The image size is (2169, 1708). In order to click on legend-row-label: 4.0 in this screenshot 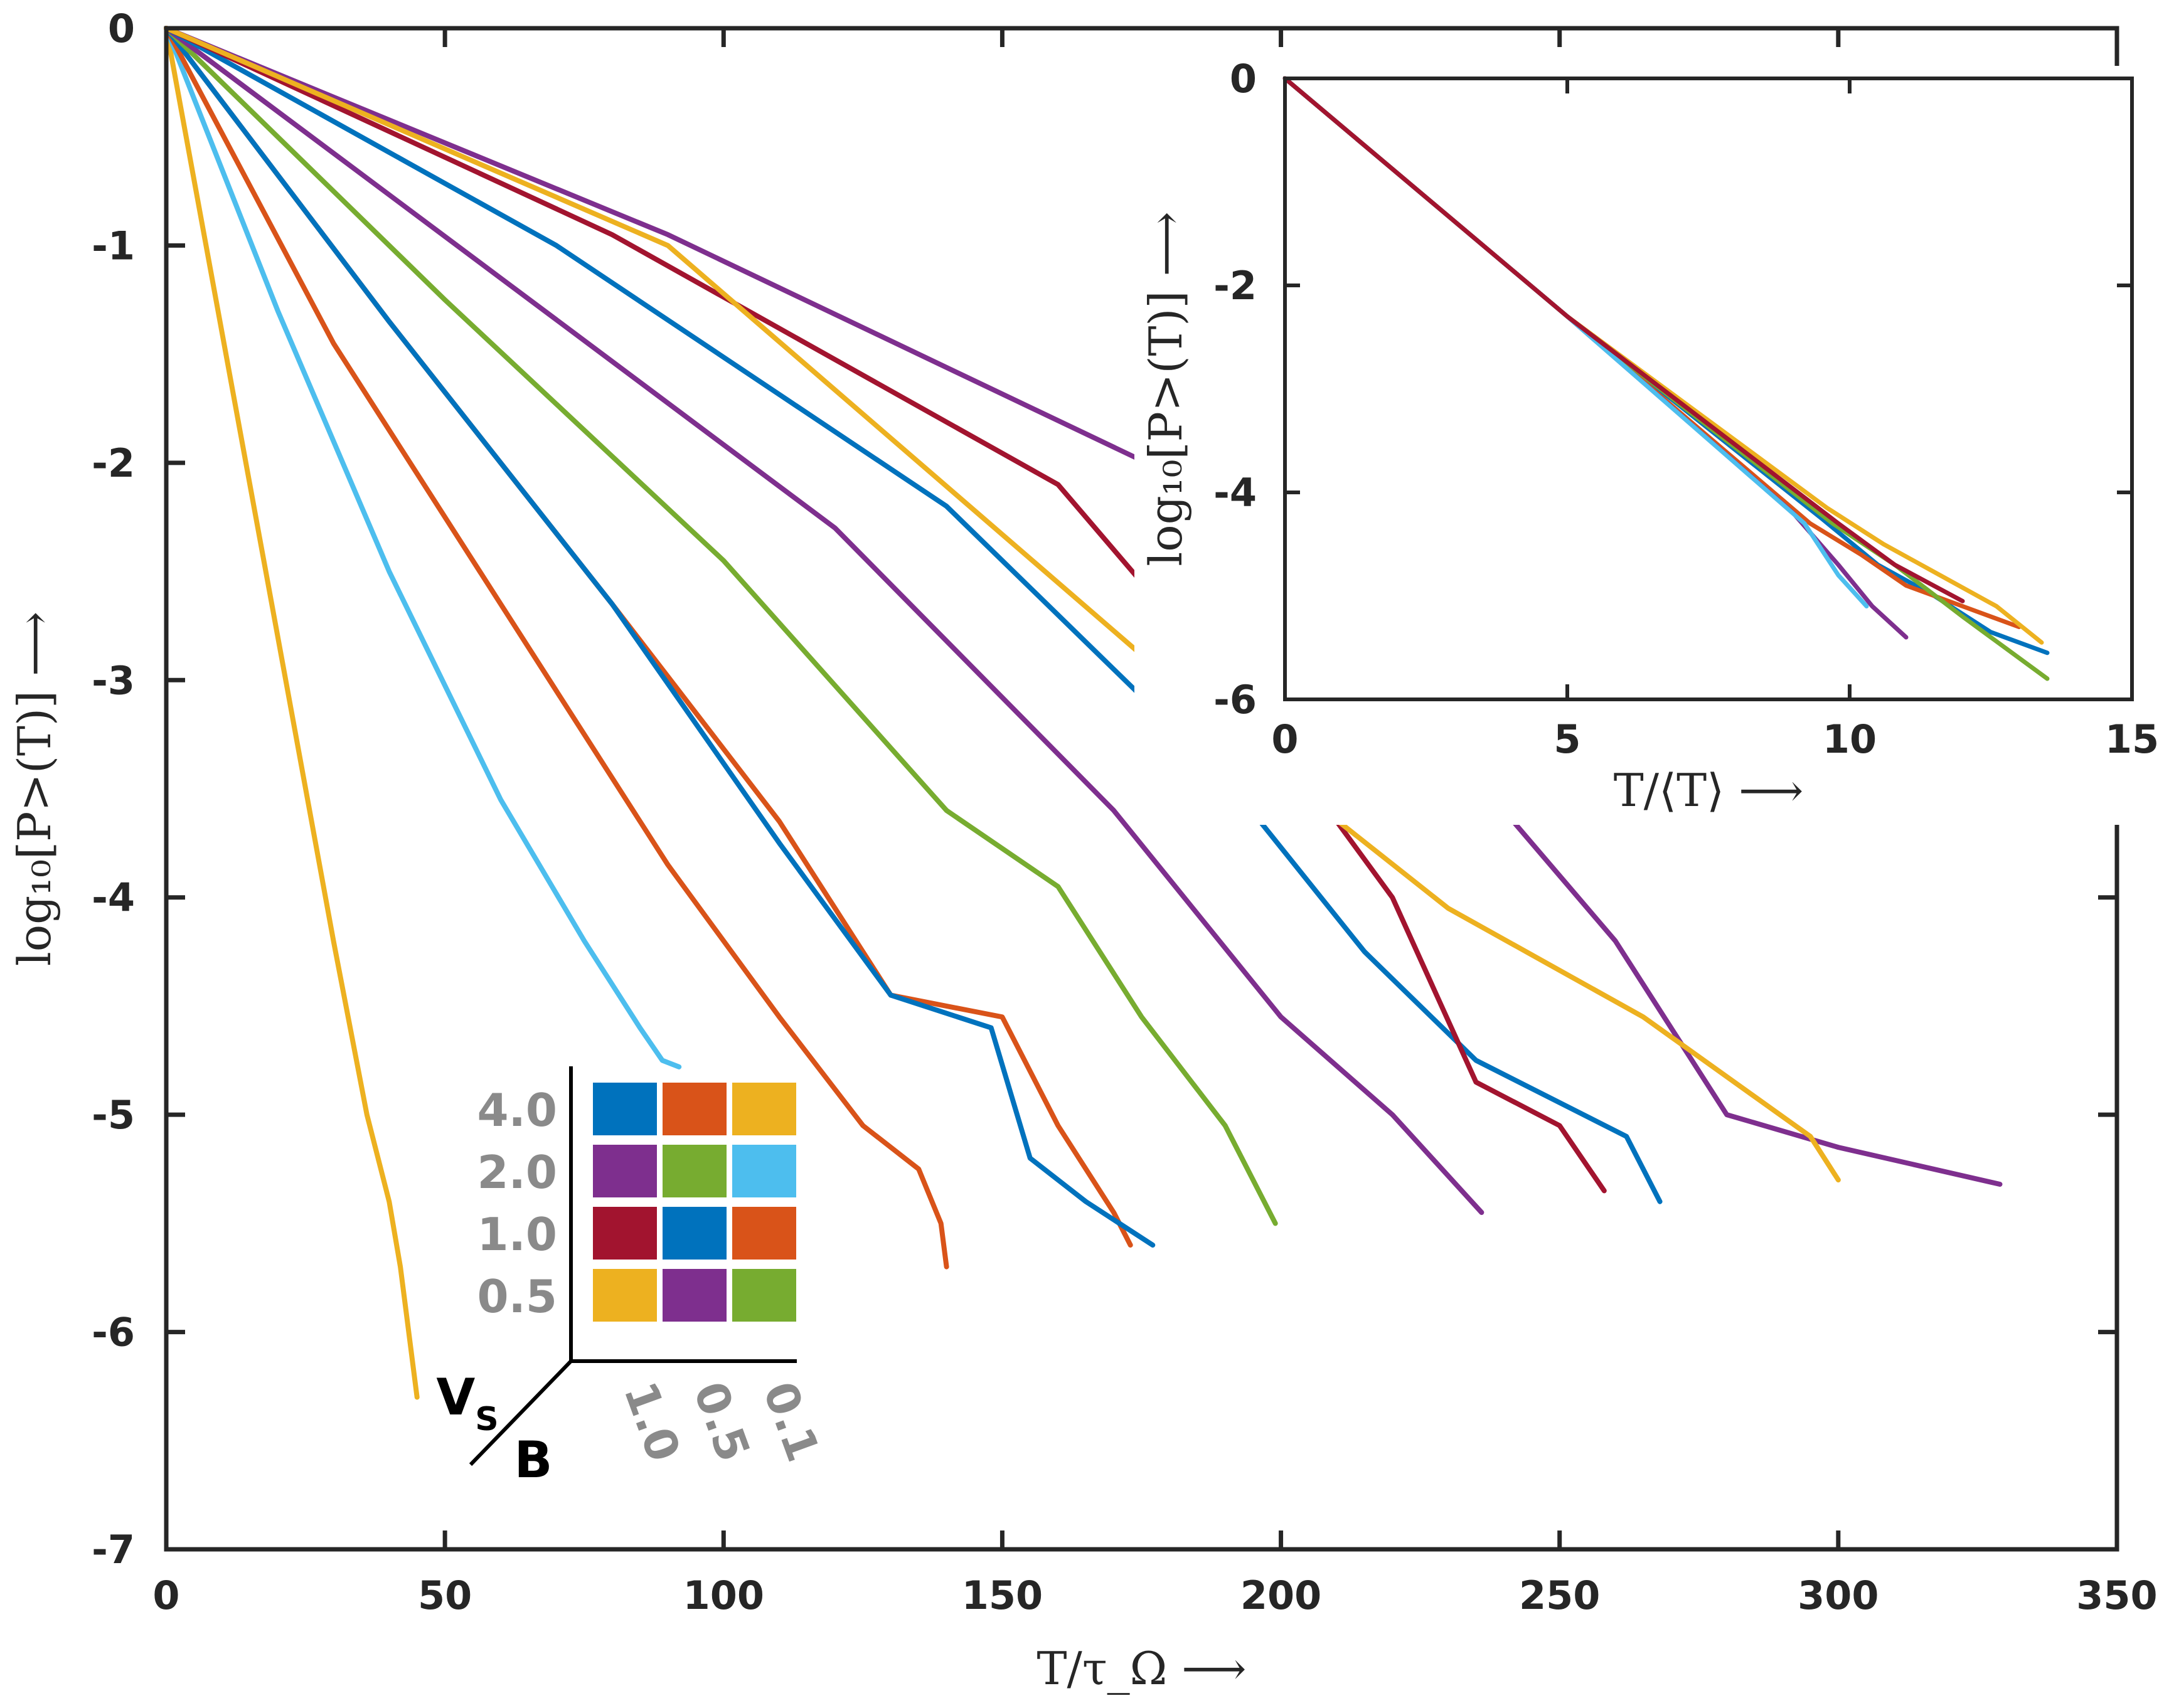, I will do `click(517, 1110)`.